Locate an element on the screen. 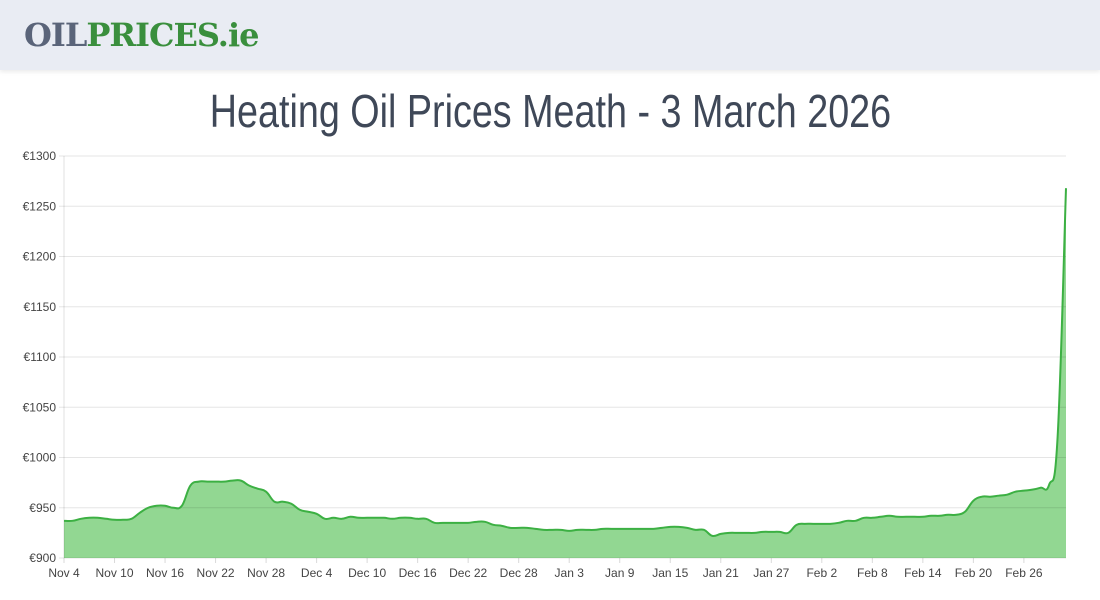 This screenshot has height=600, width=1100. x-tick-label: Dec 22 is located at coordinates (468, 573).